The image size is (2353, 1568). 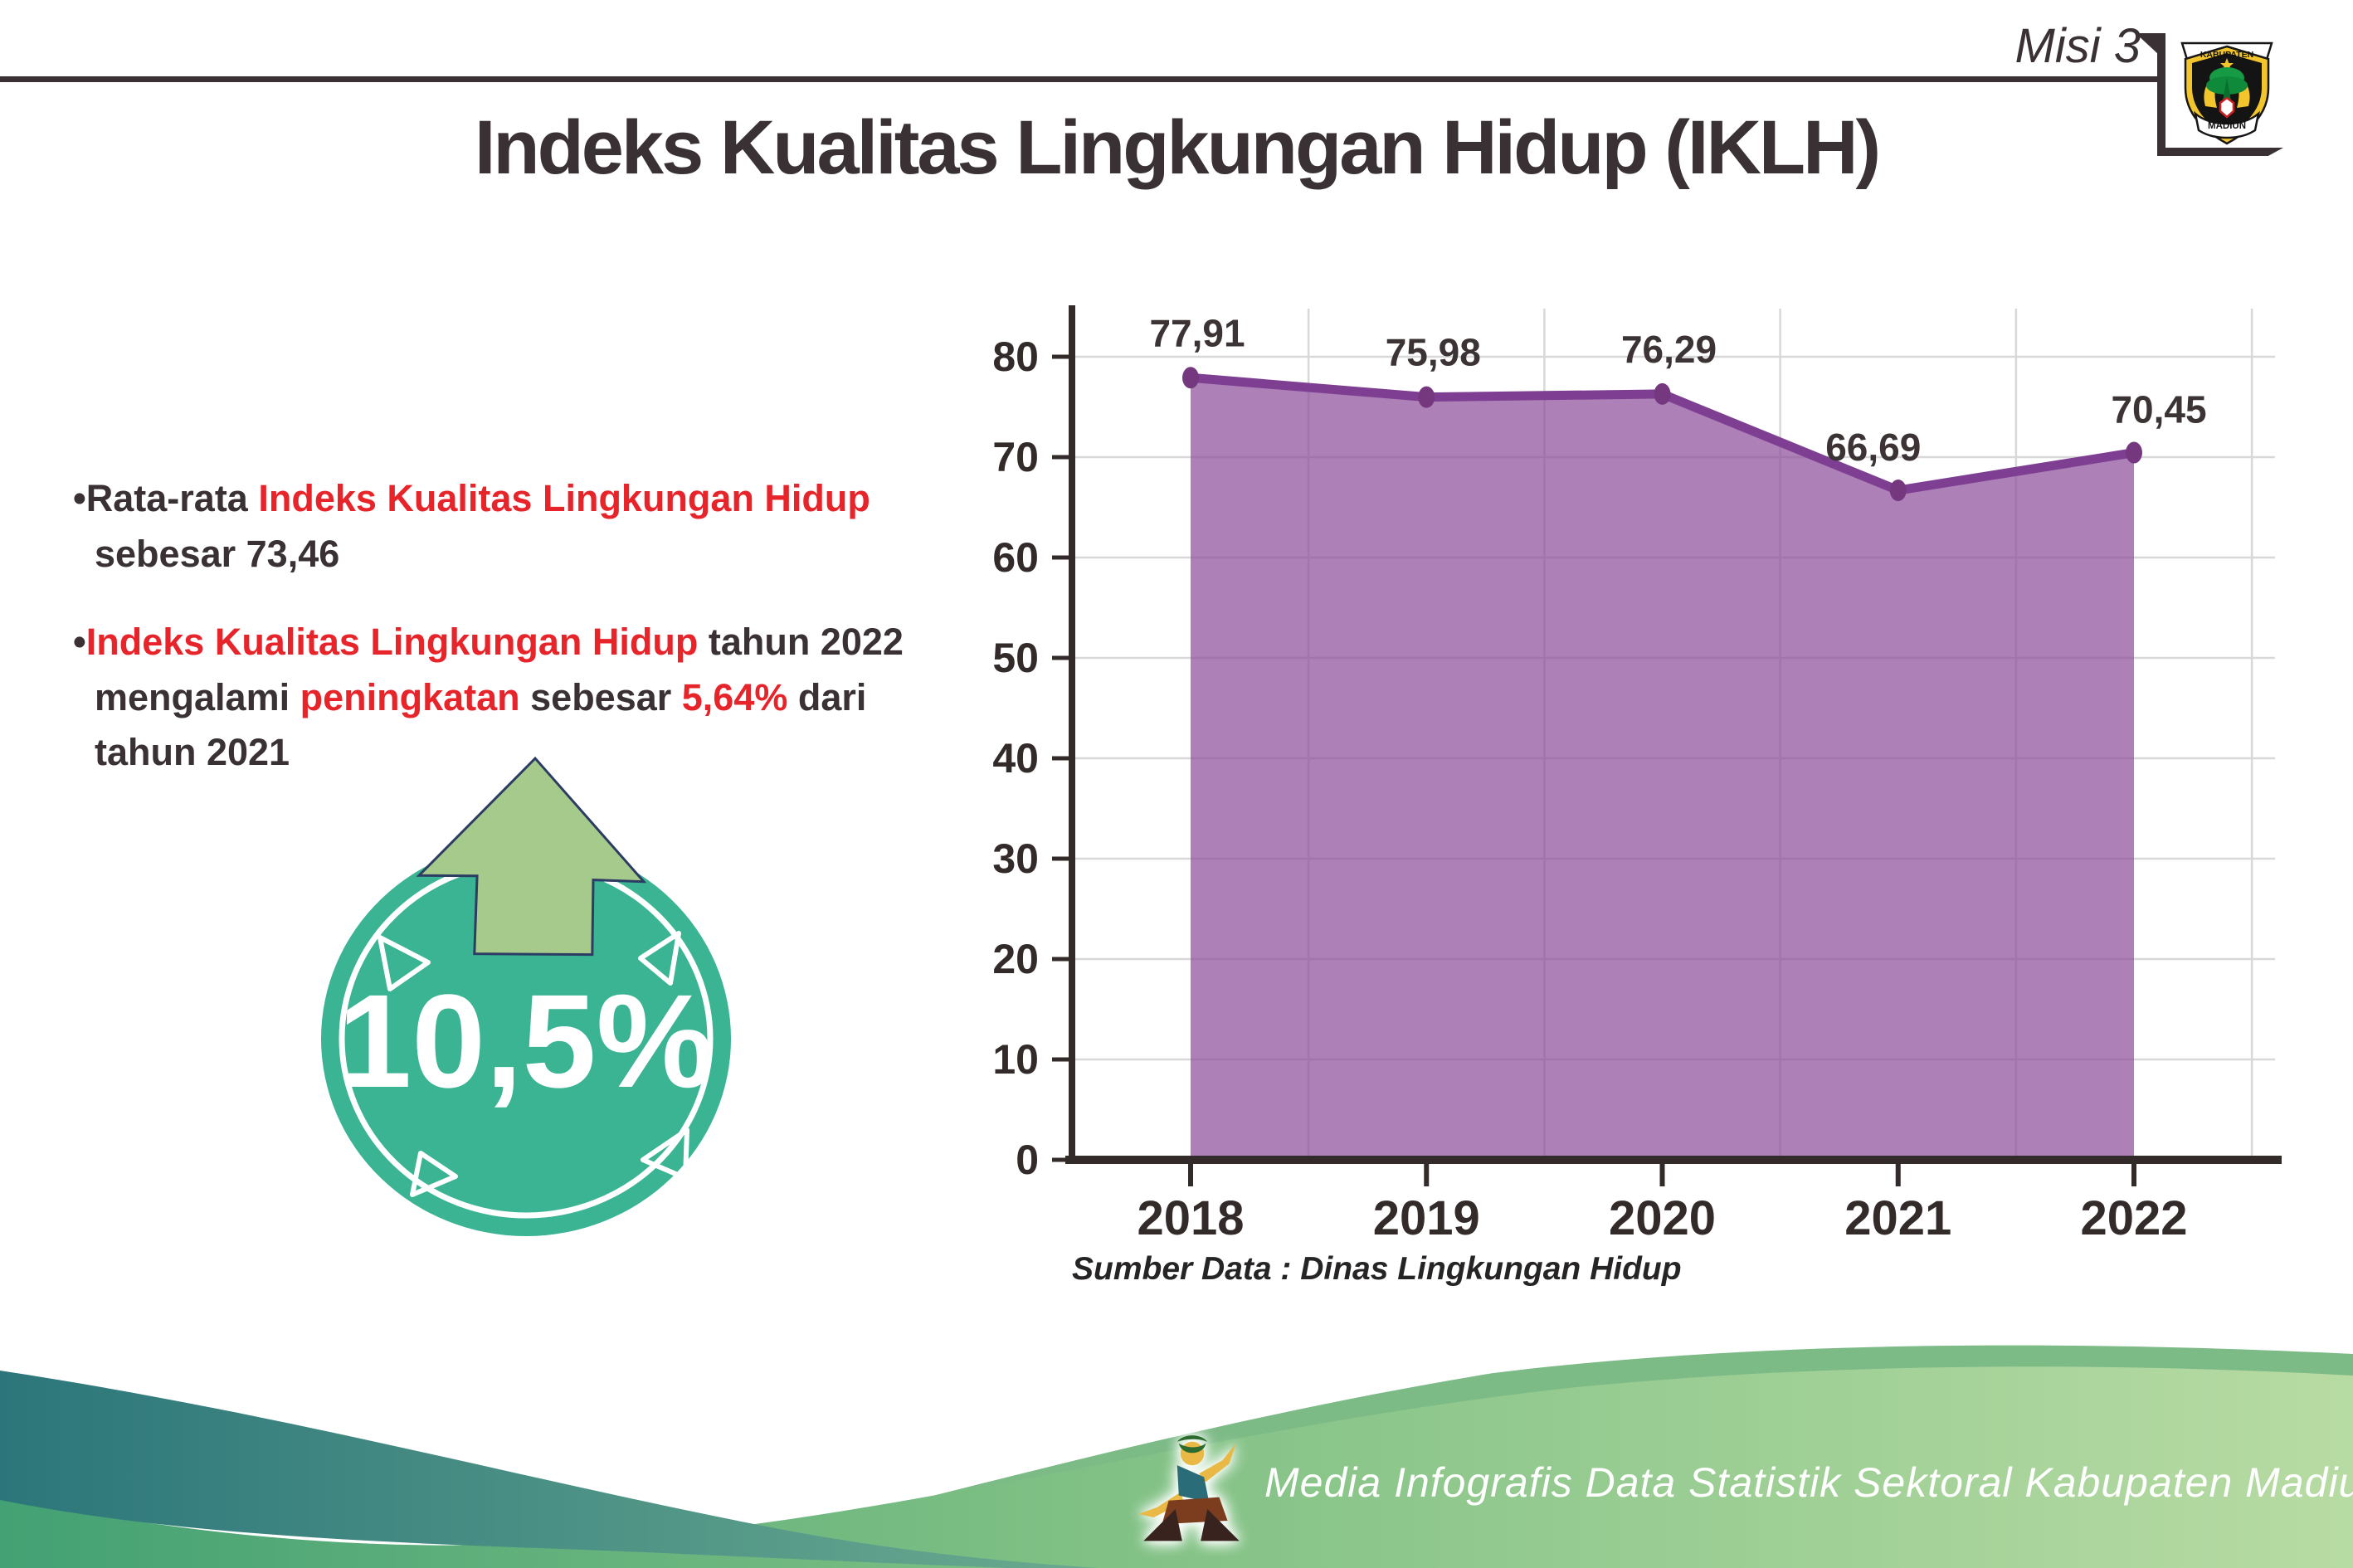 I want to click on increase-badge: 10,5%, so click(x=526, y=996).